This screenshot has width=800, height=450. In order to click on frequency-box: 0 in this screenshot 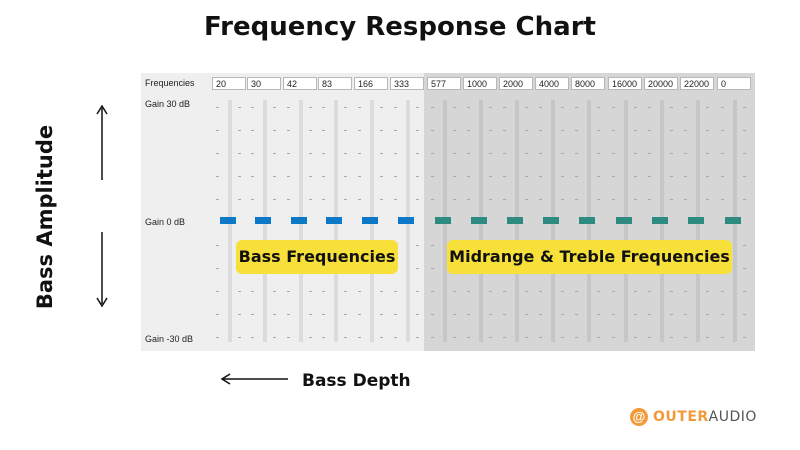, I will do `click(734, 83)`.